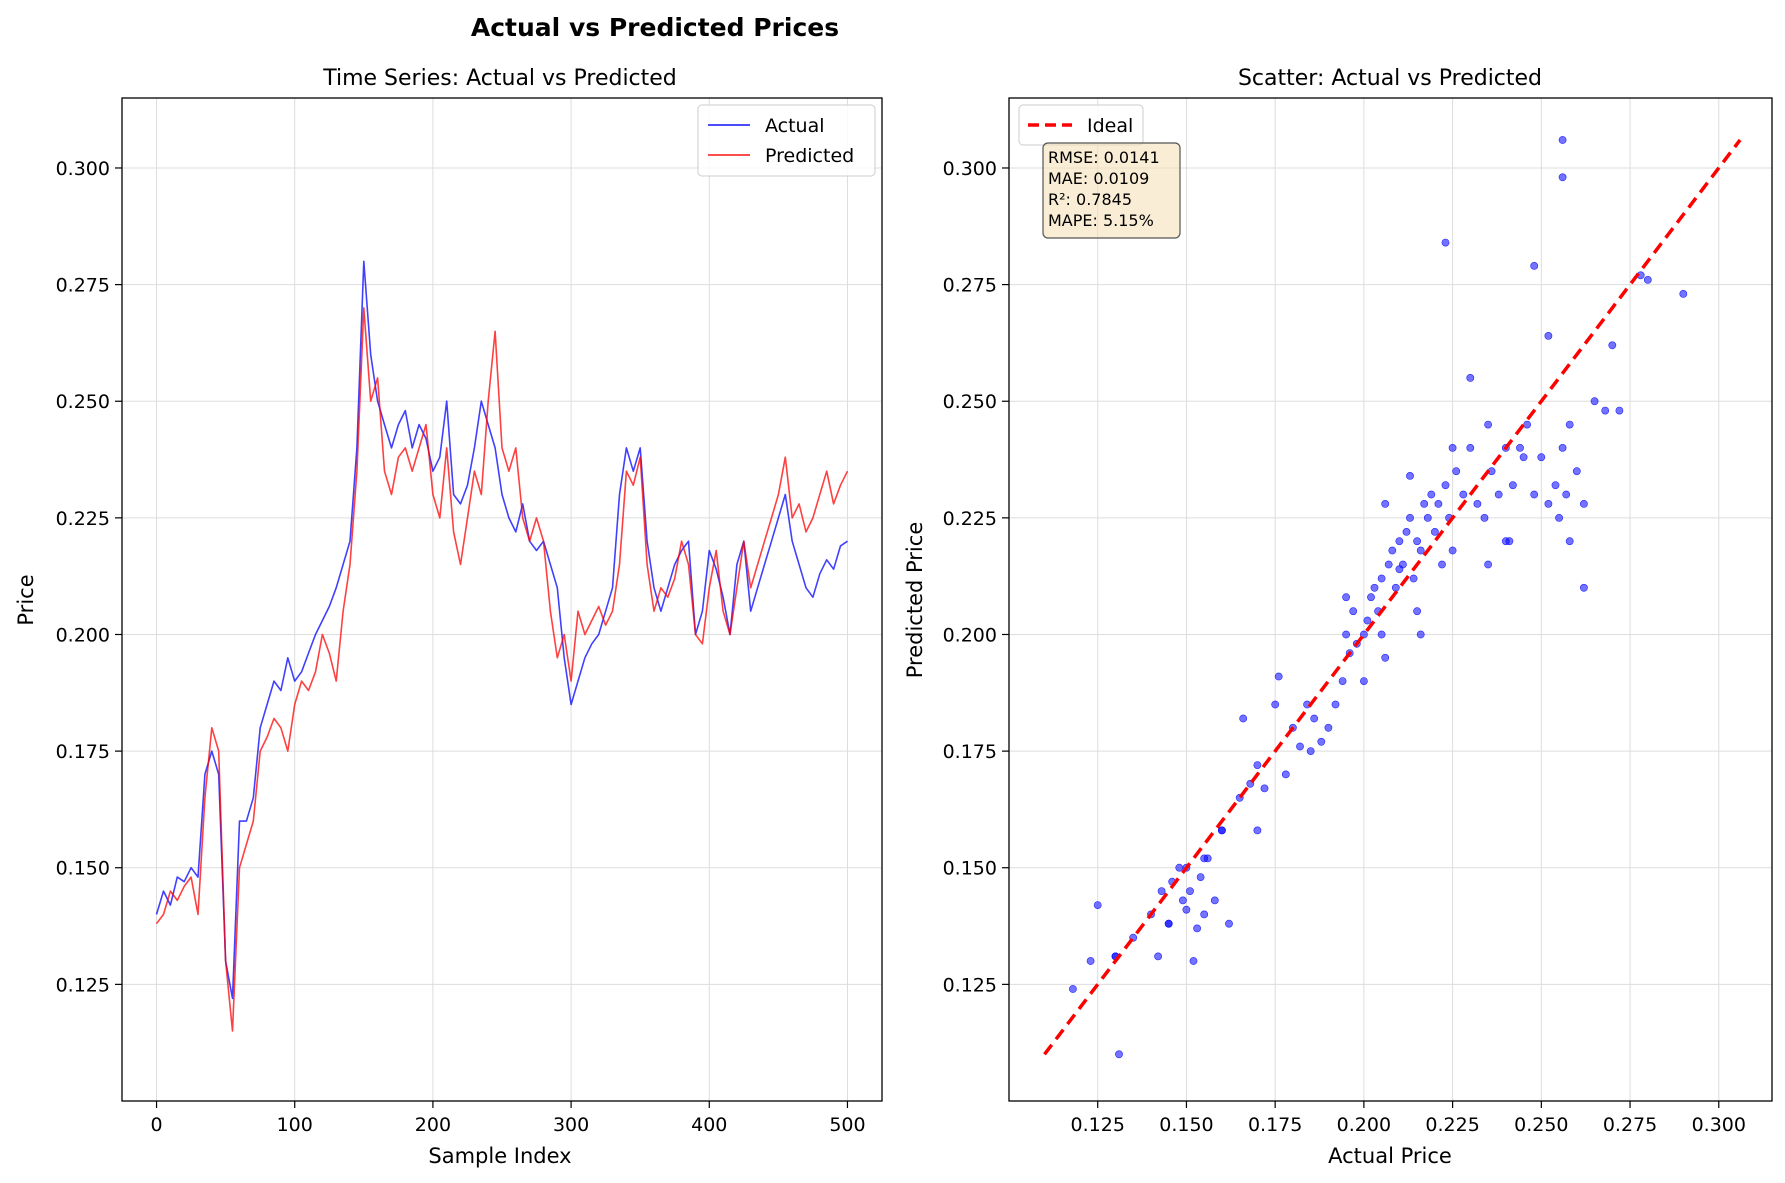 Image resolution: width=1785 pixels, height=1183 pixels. Describe the element at coordinates (1452, 1125) in the screenshot. I see `sc-xtick-label: 0.225` at that location.